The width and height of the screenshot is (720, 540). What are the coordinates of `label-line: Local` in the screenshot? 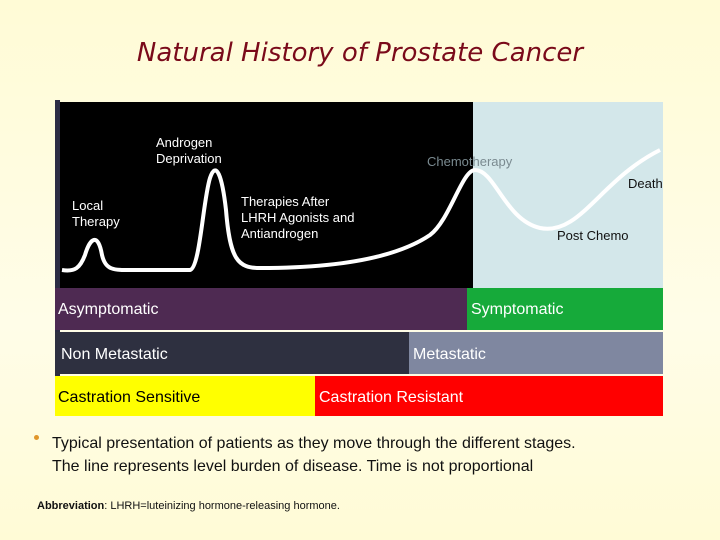 It's located at (88, 205).